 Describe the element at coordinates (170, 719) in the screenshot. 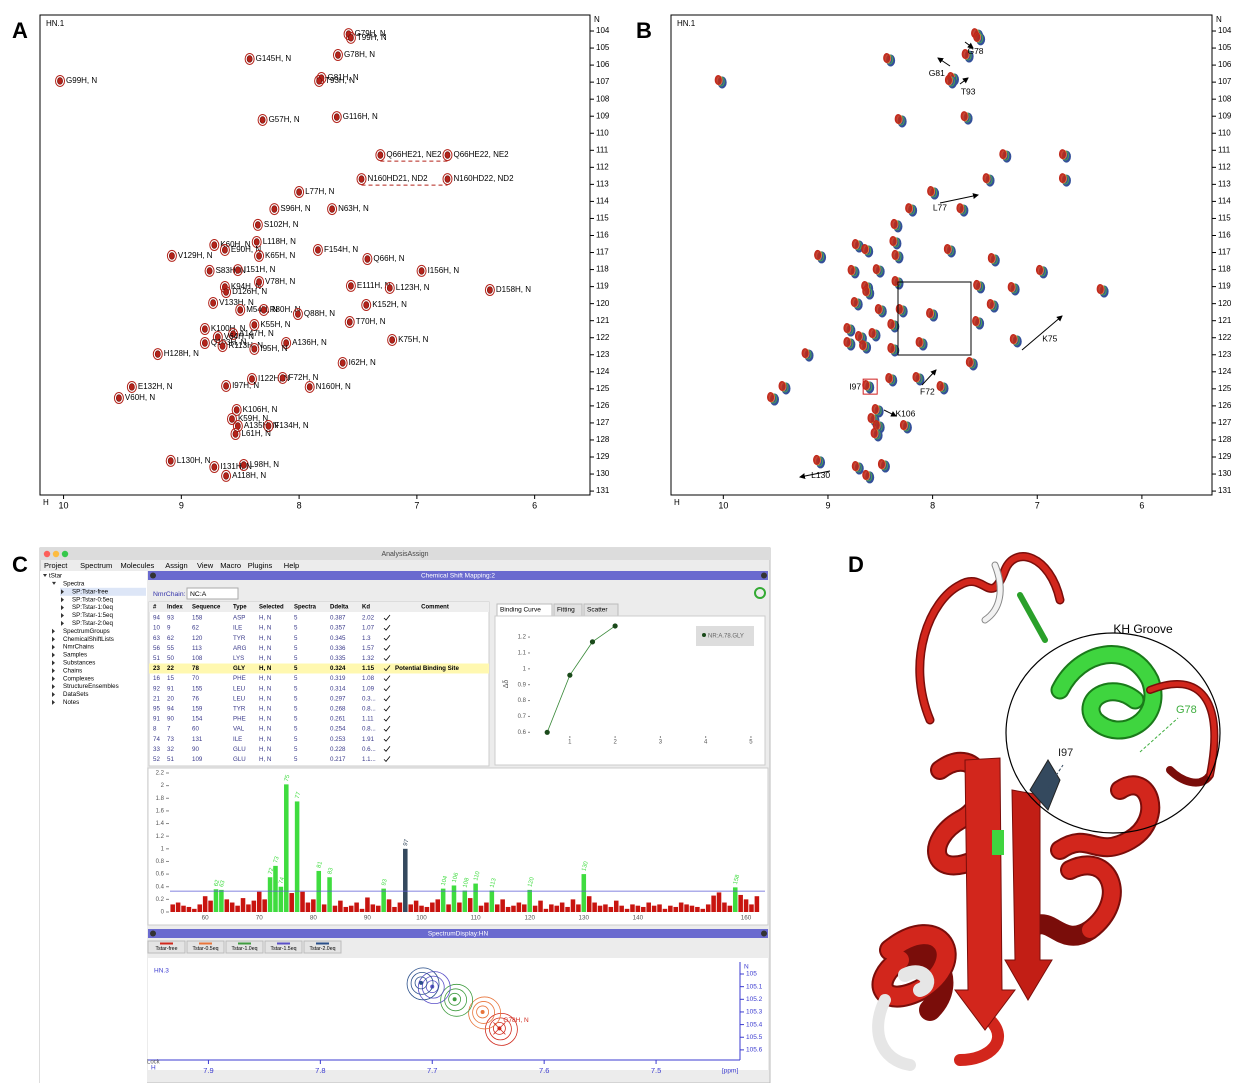

I see `table-cell: 90` at that location.